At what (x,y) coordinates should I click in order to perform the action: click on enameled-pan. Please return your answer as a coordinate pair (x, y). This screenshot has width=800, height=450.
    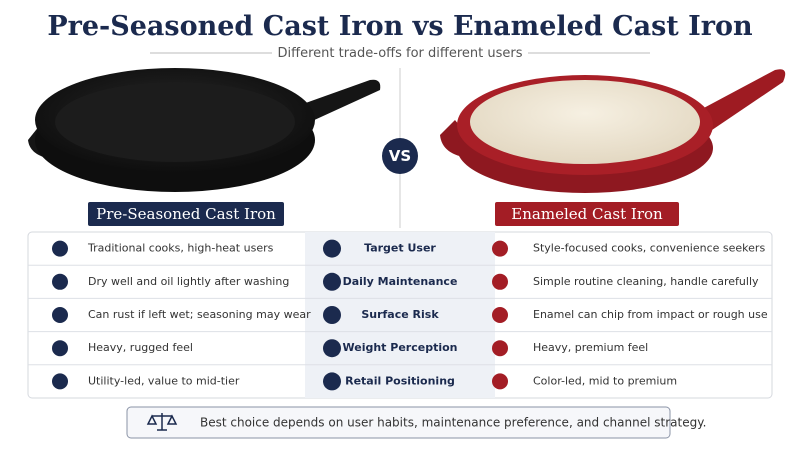
    Looking at the image, I should click on (613, 131).